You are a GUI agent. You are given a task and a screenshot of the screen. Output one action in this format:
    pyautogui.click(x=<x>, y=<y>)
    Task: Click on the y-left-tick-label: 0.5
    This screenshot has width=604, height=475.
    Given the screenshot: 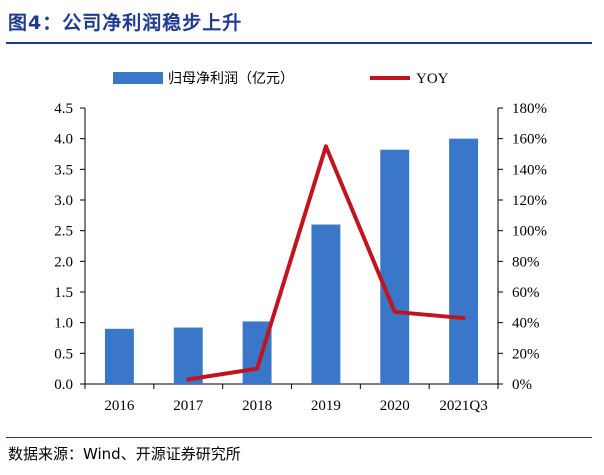 What is the action you would take?
    pyautogui.click(x=63, y=354)
    